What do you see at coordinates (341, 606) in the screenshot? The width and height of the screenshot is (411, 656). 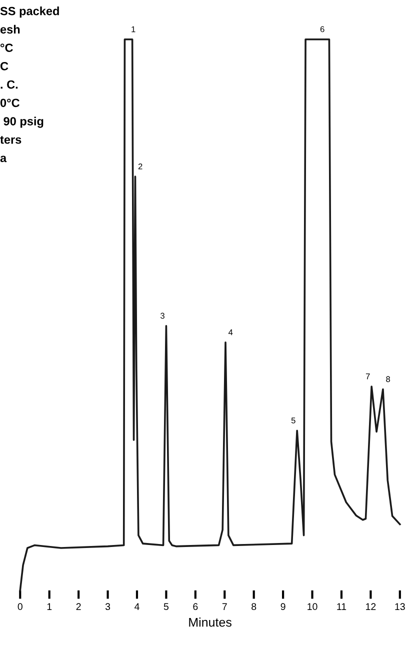 I see `x-tick-label: 11` at bounding box center [341, 606].